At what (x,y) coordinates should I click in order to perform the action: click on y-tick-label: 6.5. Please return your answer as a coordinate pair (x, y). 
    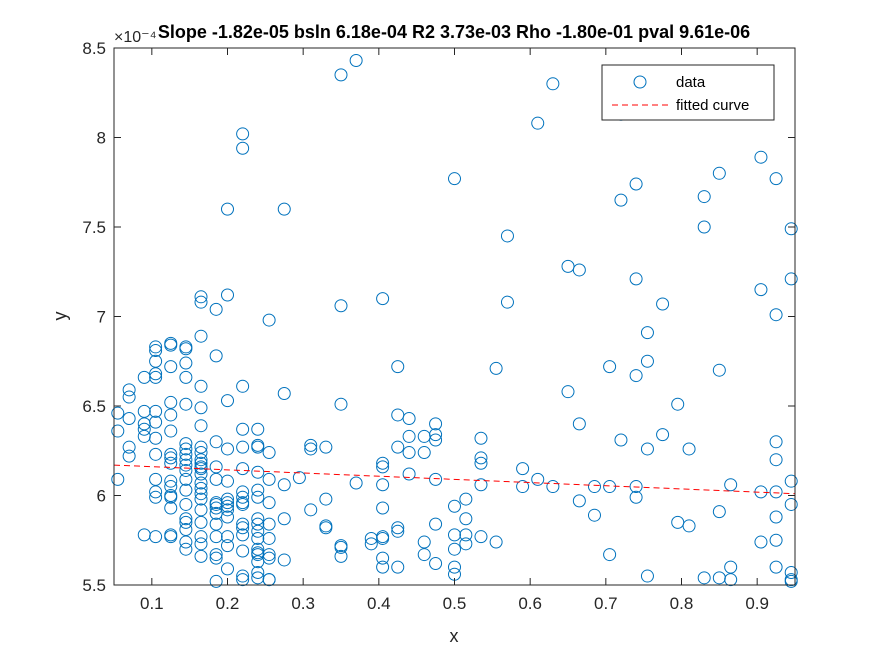
    Looking at the image, I should click on (94, 406).